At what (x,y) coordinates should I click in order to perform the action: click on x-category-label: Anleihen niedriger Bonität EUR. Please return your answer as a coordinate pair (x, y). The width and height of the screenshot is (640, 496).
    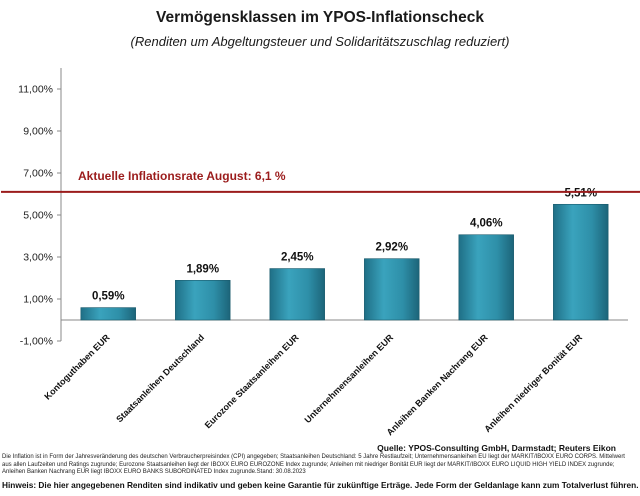
    Looking at the image, I should click on (533, 383).